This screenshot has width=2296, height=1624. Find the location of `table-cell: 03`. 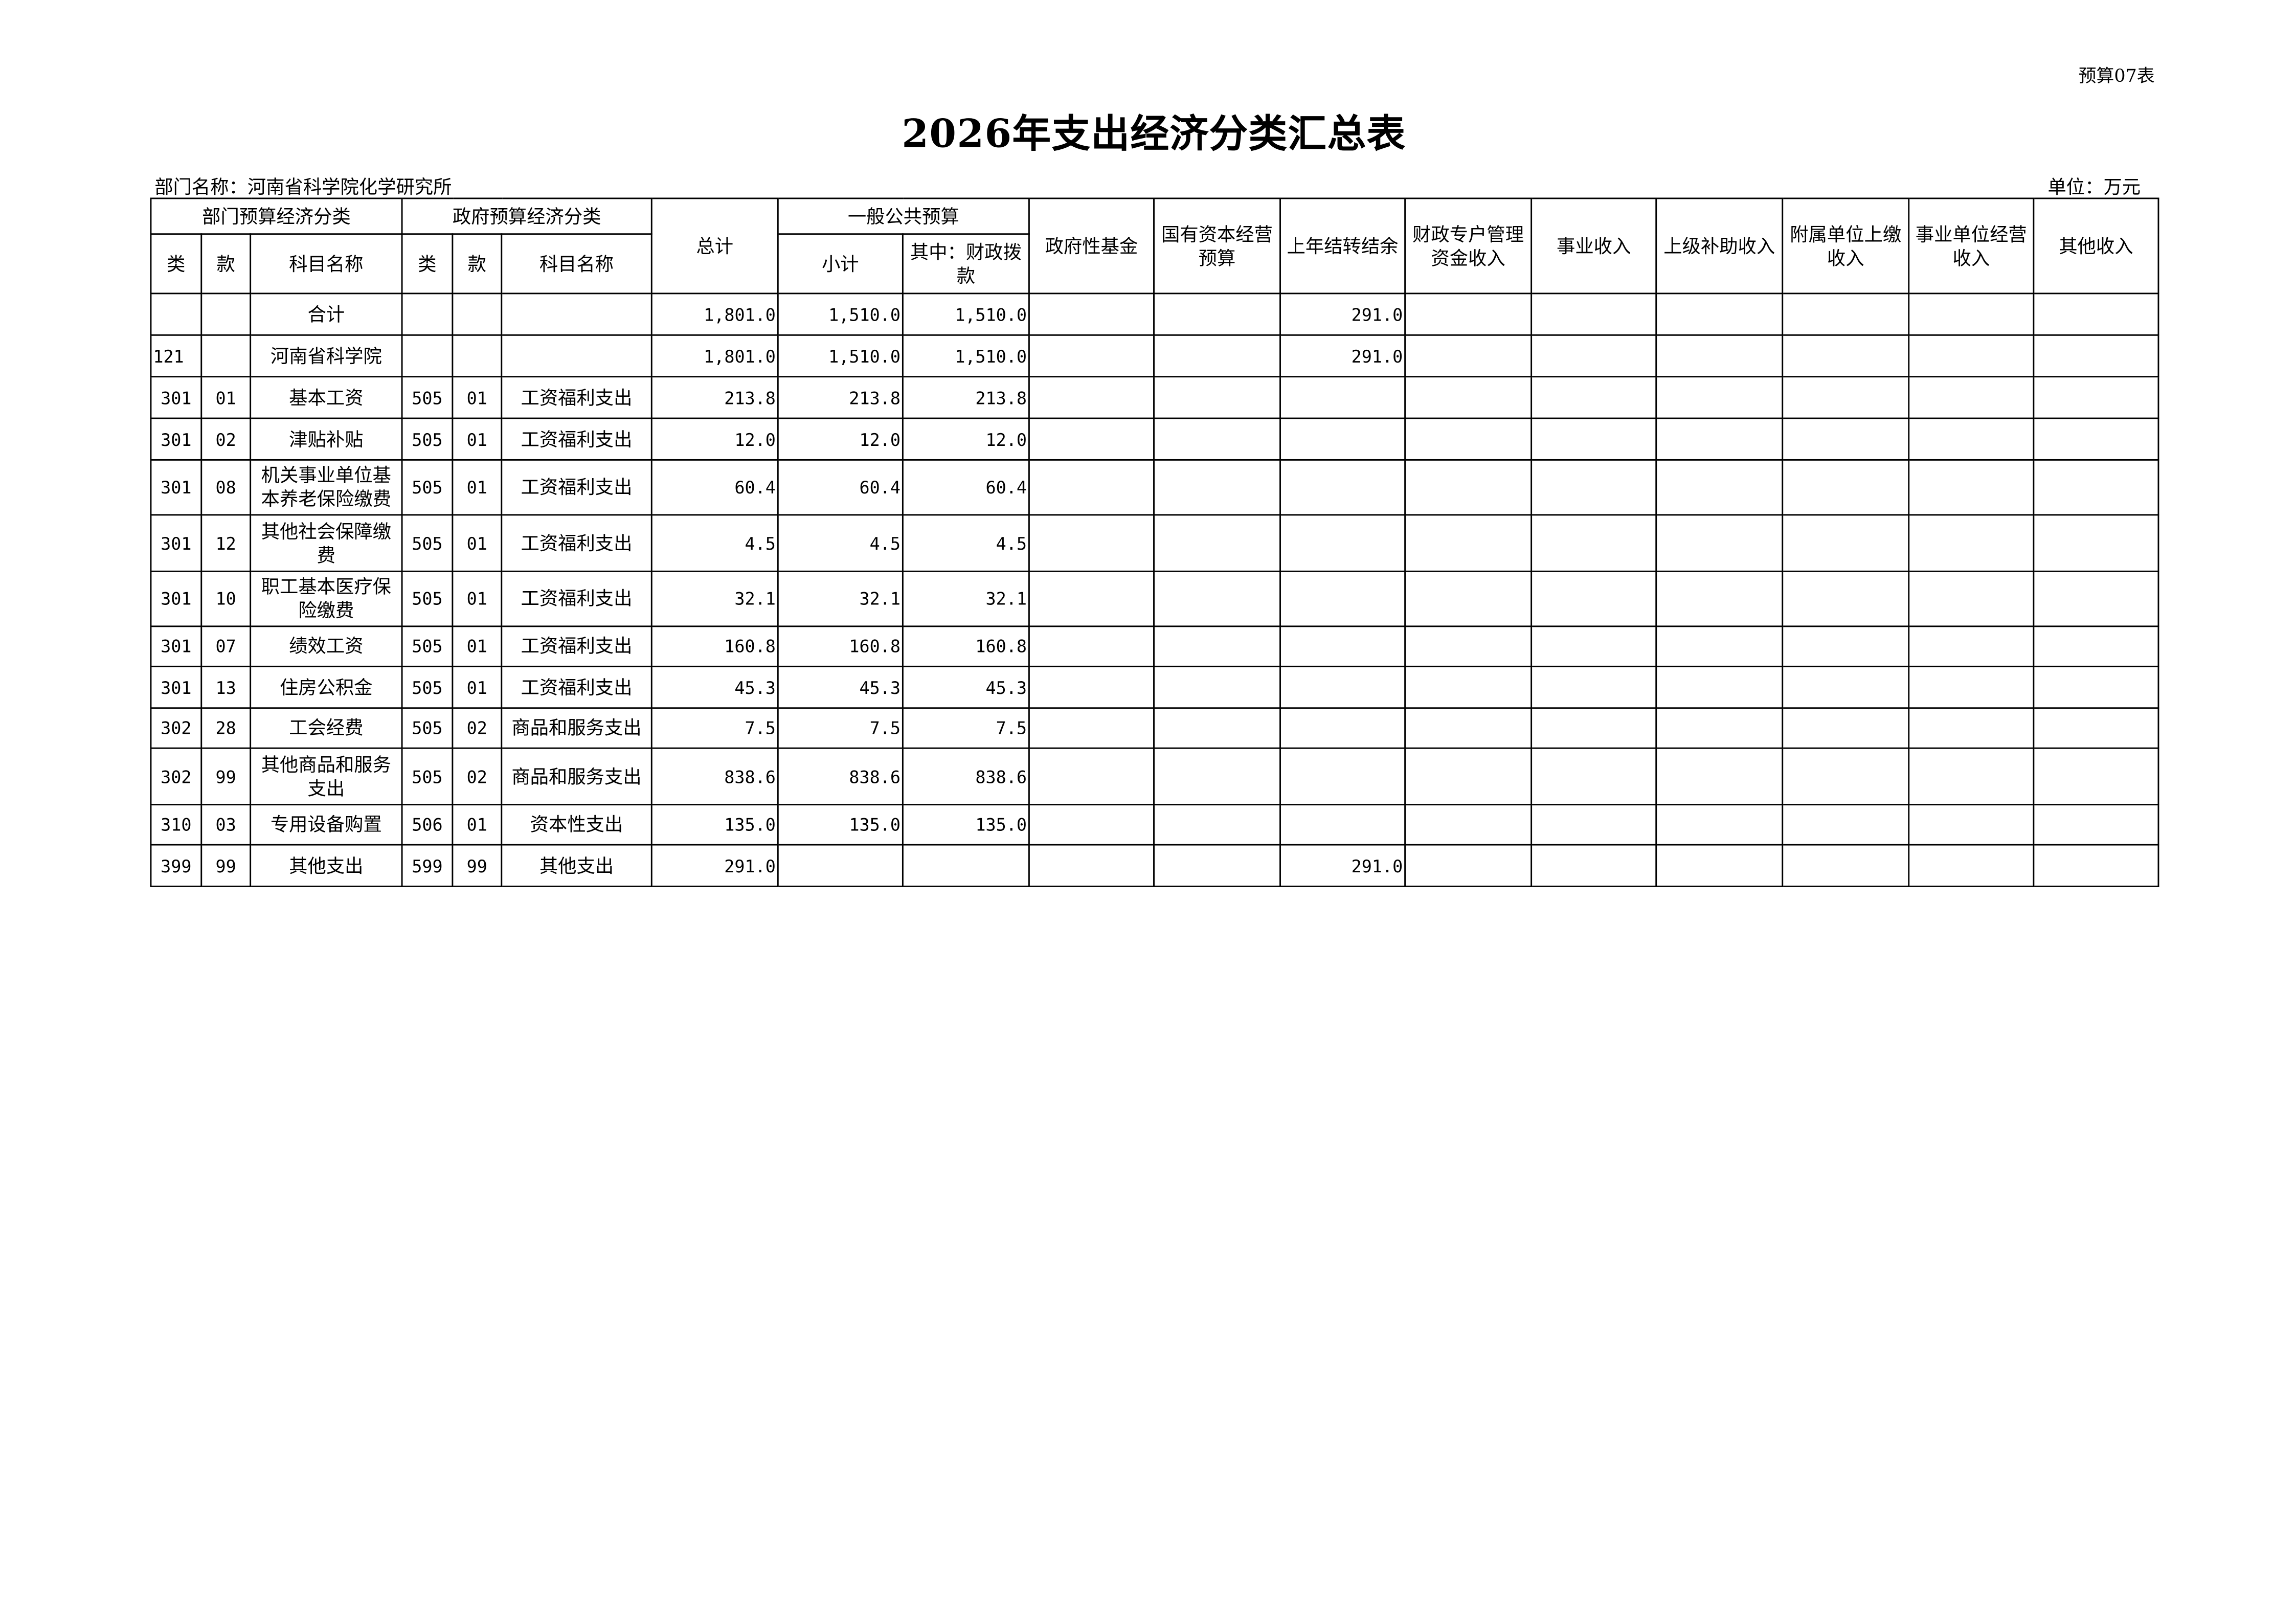

table-cell: 03 is located at coordinates (226, 825).